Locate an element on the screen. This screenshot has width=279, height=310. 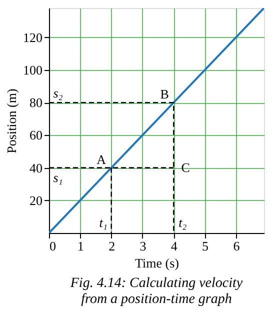
x-axis-title: Time (s) is located at coordinates (157, 263).